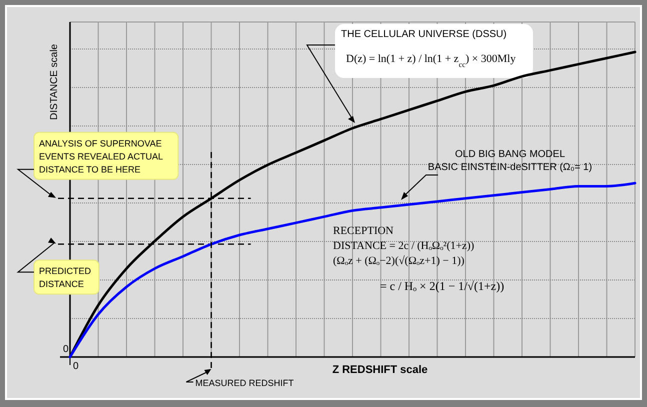  Describe the element at coordinates (101, 156) in the screenshot. I see `ref-line-label: ANALYSIS OF SUPERNOVAE EVENTS REVEALED ACTUAL DISTANCE TO BE HERE` at that location.